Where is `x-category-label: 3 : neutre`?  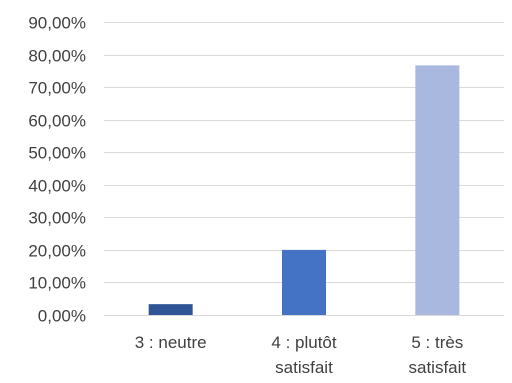 x-category-label: 3 : neutre is located at coordinates (171, 342).